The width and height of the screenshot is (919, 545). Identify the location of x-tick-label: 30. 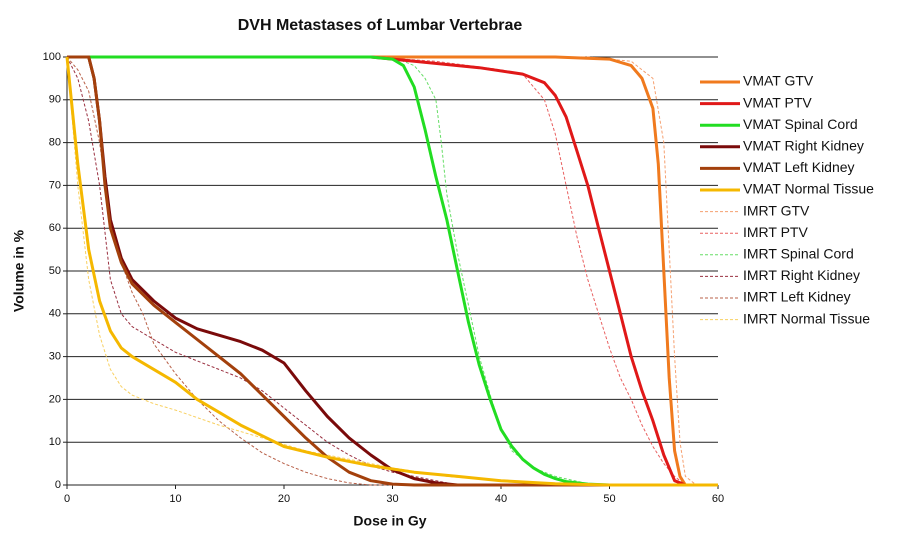
(392, 499).